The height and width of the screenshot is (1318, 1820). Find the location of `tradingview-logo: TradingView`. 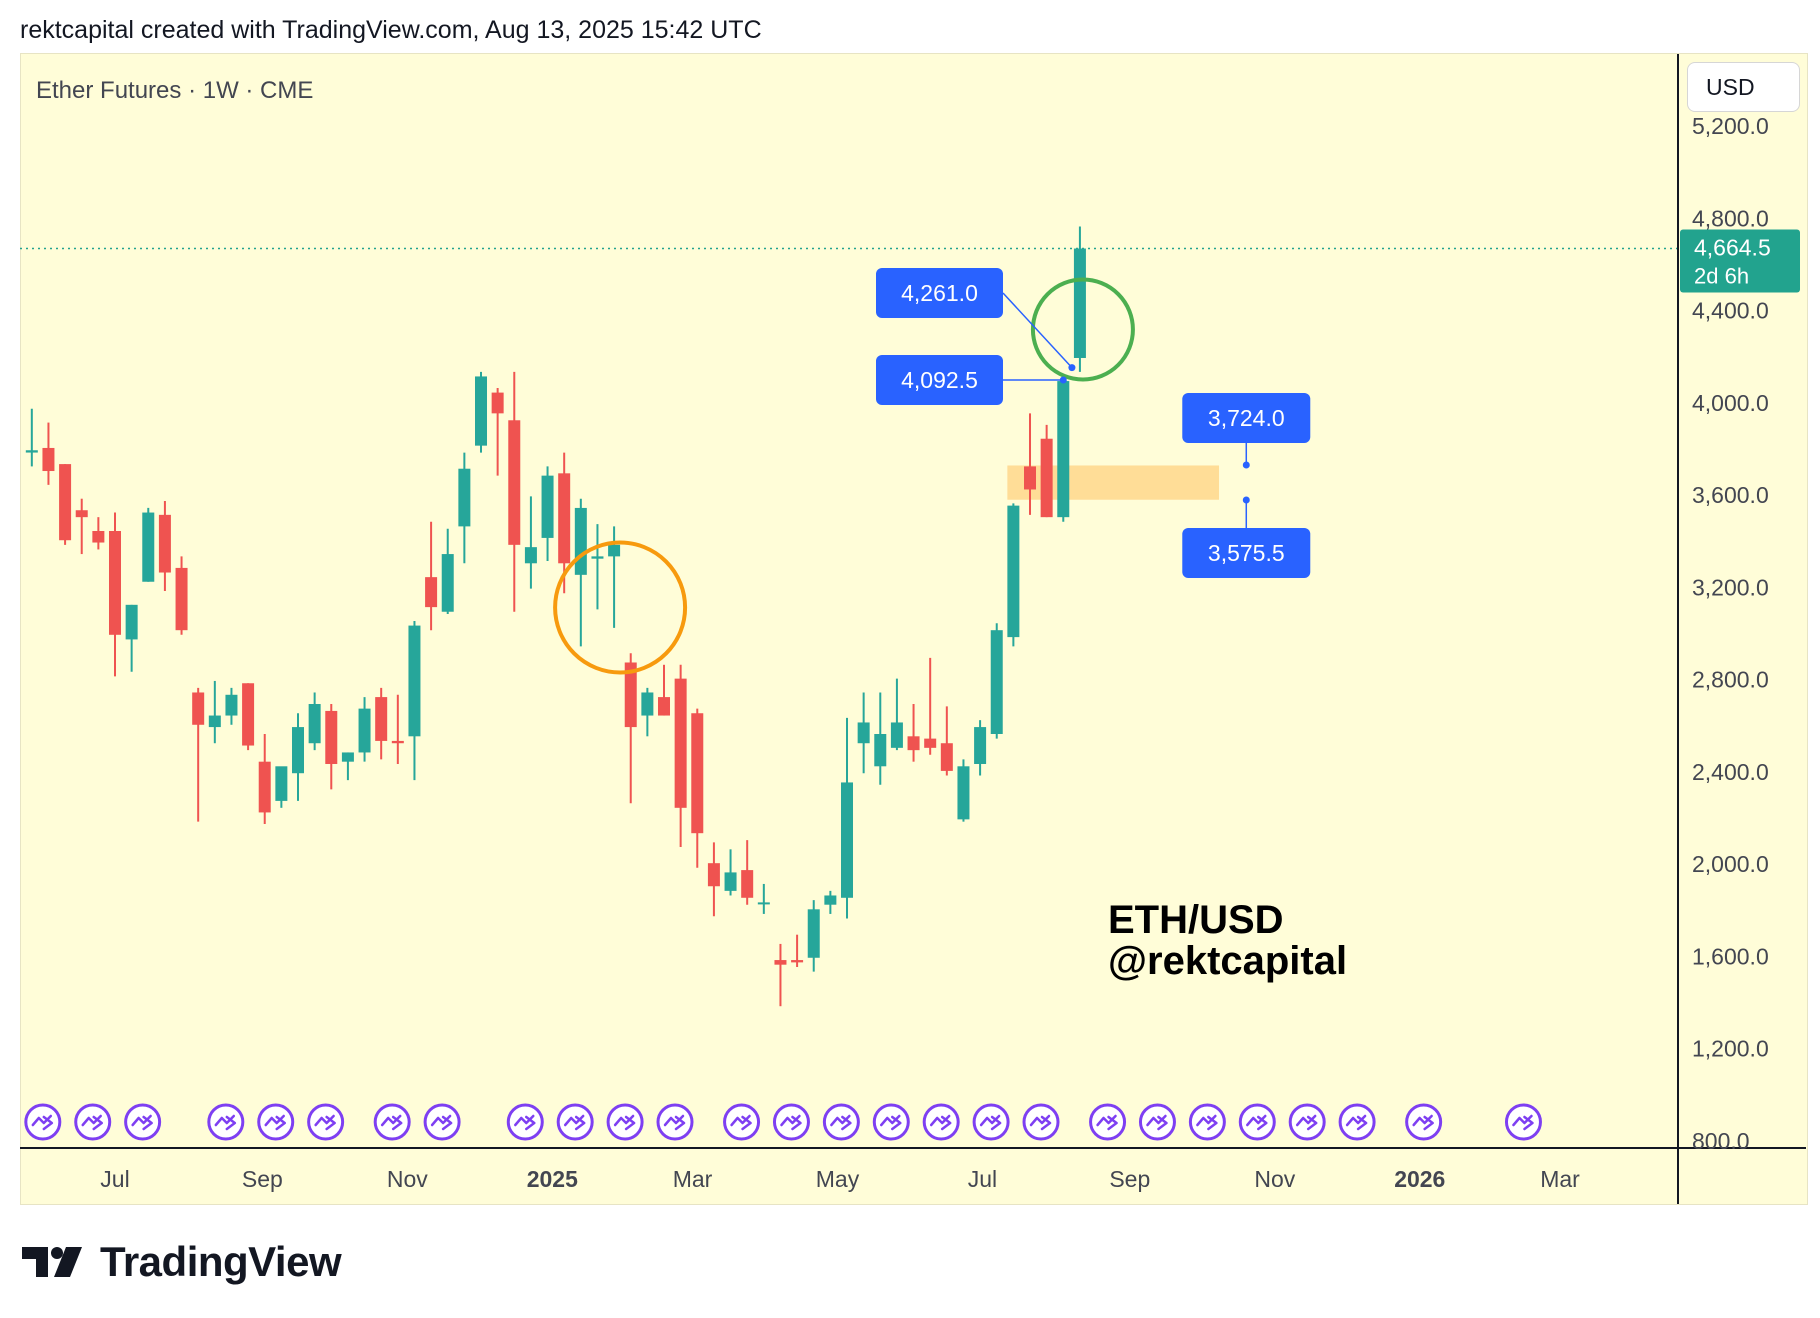

tradingview-logo: TradingView is located at coordinates (182, 1262).